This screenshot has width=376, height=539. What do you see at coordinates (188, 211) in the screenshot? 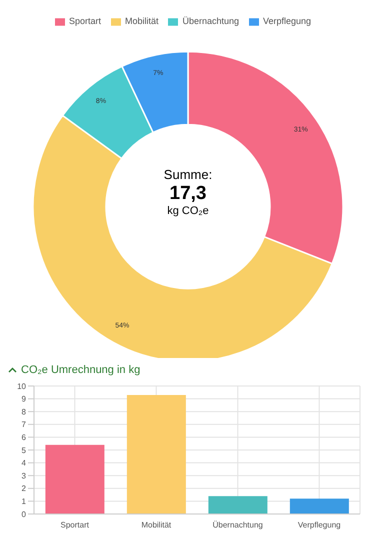
I see `text: kg CO₂e` at bounding box center [188, 211].